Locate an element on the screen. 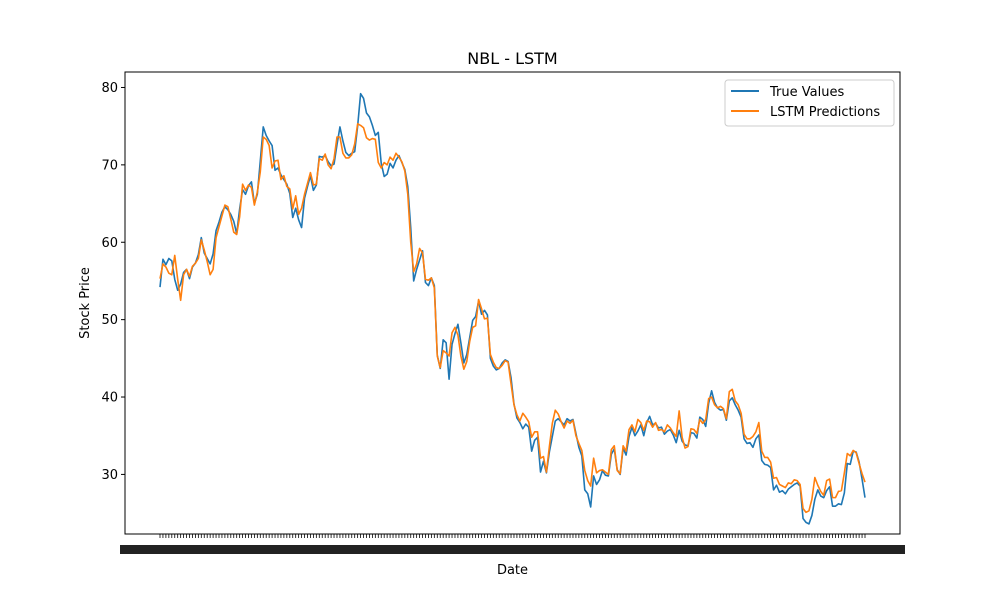  y-tick-label: 80 is located at coordinates (109, 88).